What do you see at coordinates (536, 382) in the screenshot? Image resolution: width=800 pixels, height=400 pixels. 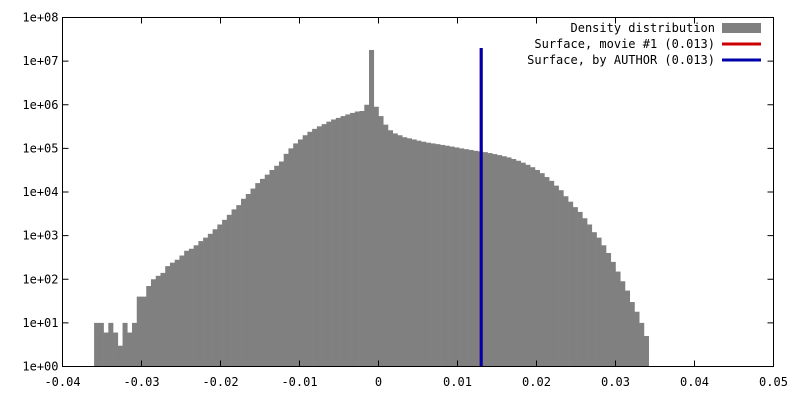 I see `x-tick-label: 0.02` at bounding box center [536, 382].